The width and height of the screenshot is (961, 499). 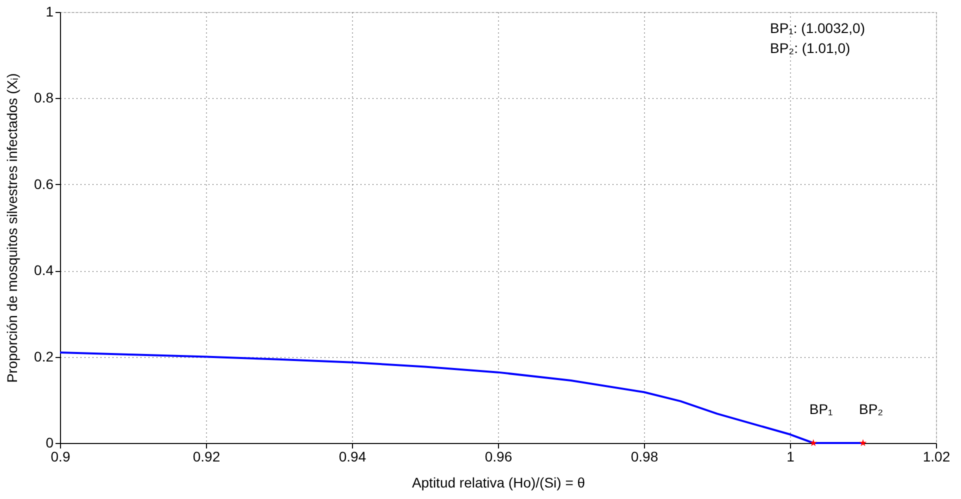 I want to click on x-tick-label: 0.92, so click(x=206, y=456).